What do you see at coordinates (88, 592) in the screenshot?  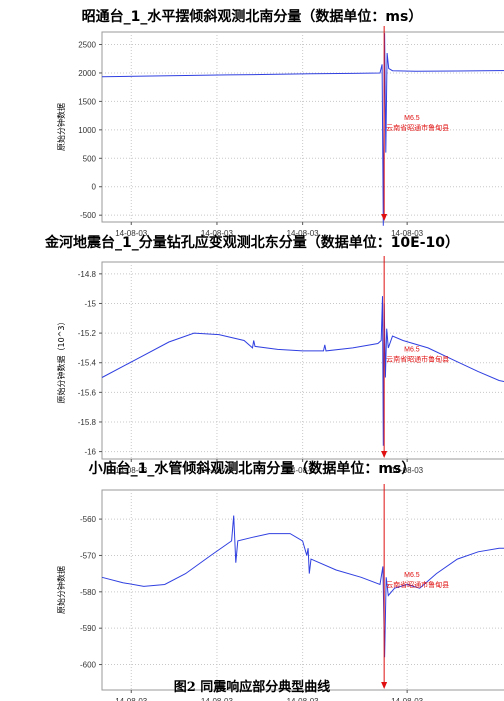 I see `y-tick-label: -580` at bounding box center [88, 592].